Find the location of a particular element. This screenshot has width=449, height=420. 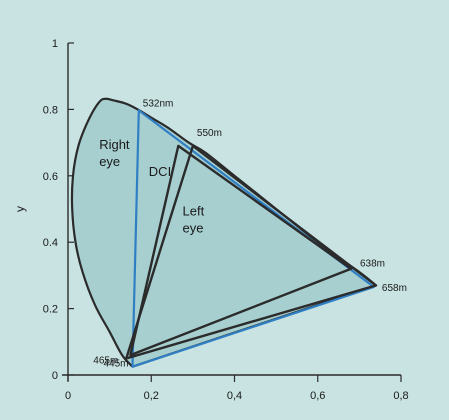

y-tick-label: 0.2 is located at coordinates (50, 310).